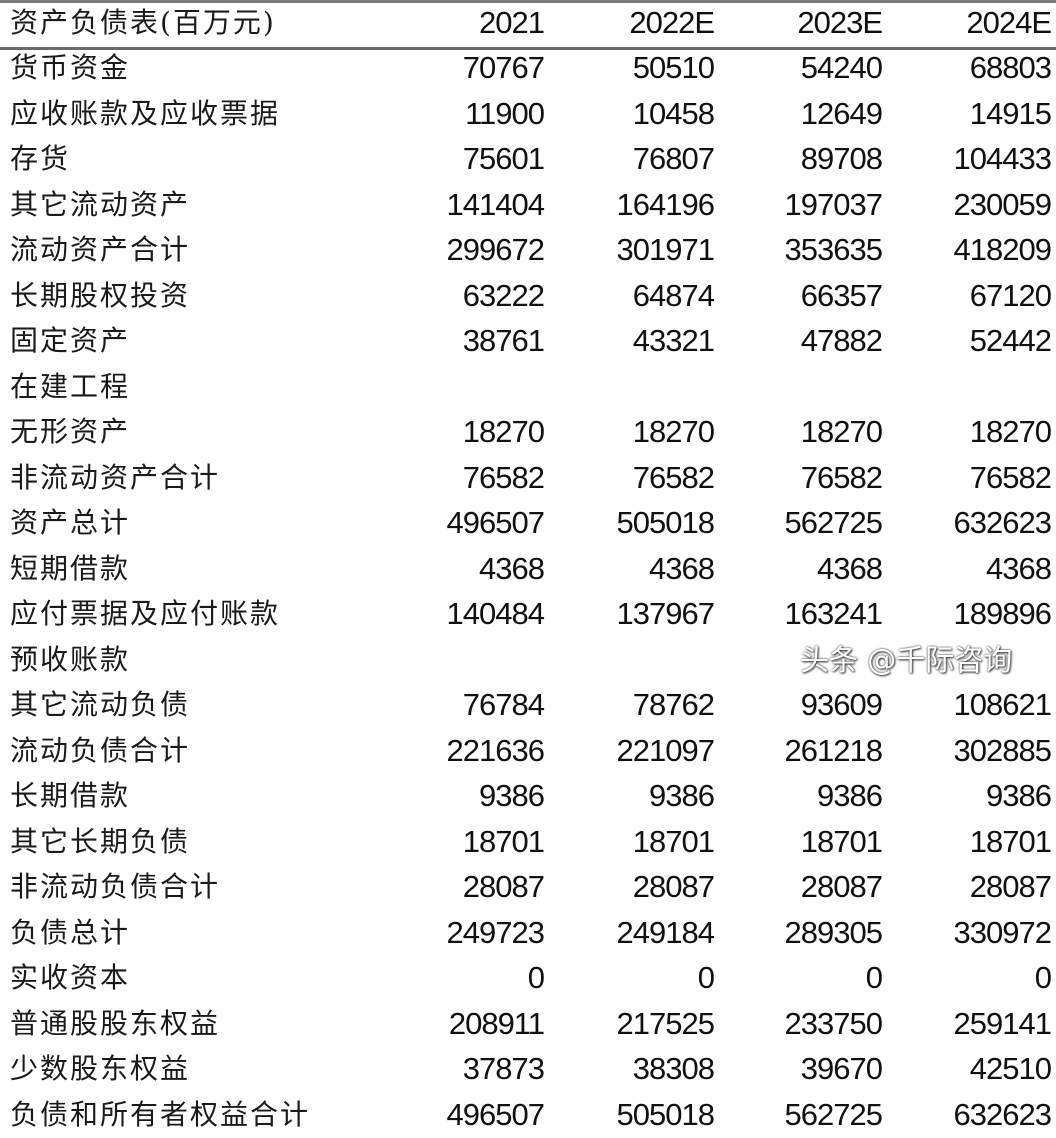 The width and height of the screenshot is (1056, 1138). I want to click on value-cell: 68803, so click(1010, 67).